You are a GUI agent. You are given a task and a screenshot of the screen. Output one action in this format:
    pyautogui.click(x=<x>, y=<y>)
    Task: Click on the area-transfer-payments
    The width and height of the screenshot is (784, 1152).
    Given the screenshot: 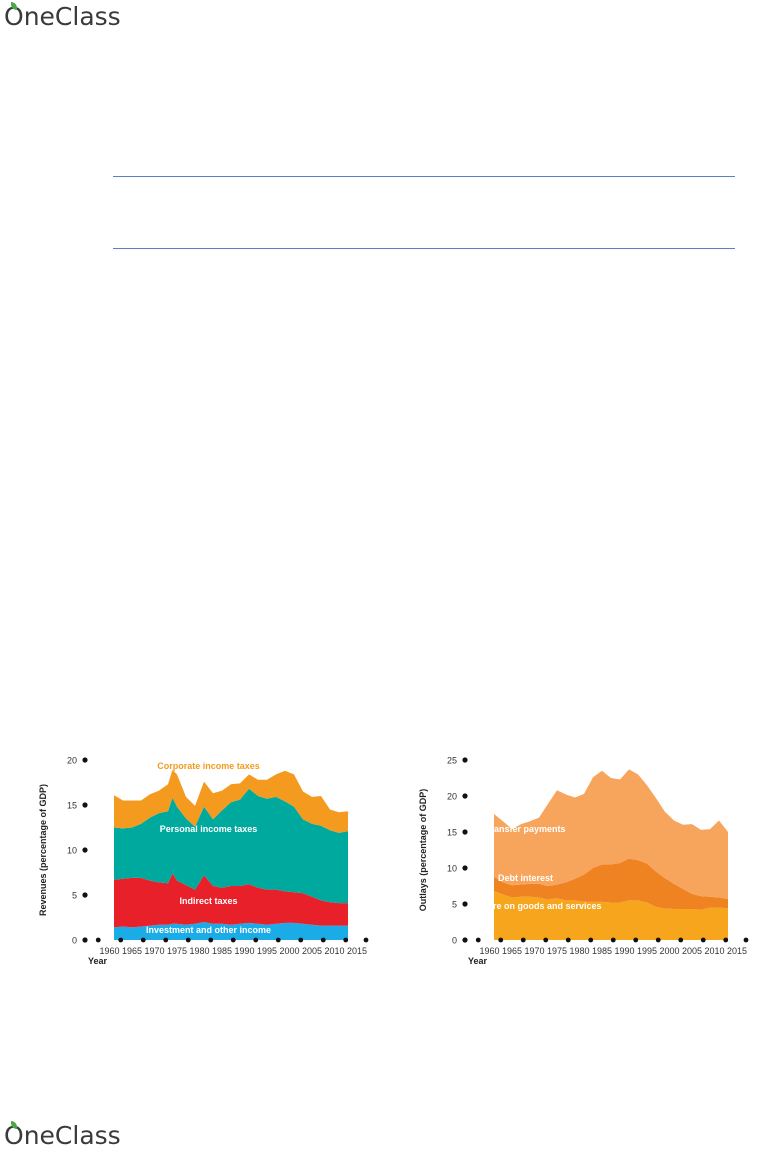 What is the action you would take?
    pyautogui.click(x=611, y=834)
    